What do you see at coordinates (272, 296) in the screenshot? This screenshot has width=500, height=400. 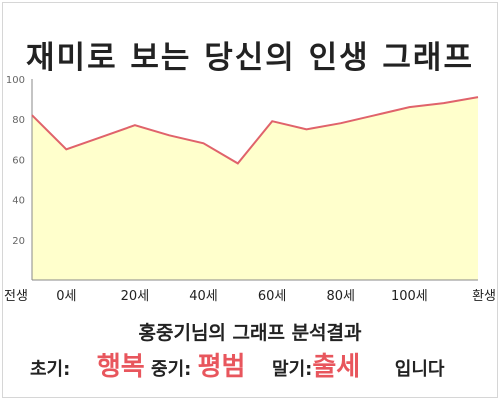 I see `x-tick-label: 60세` at bounding box center [272, 296].